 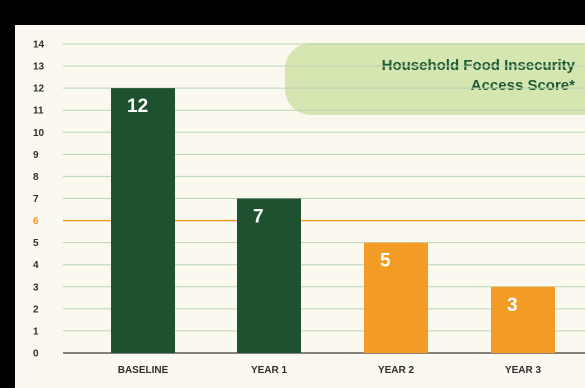 I want to click on y-tick-label: 0, so click(x=36, y=354).